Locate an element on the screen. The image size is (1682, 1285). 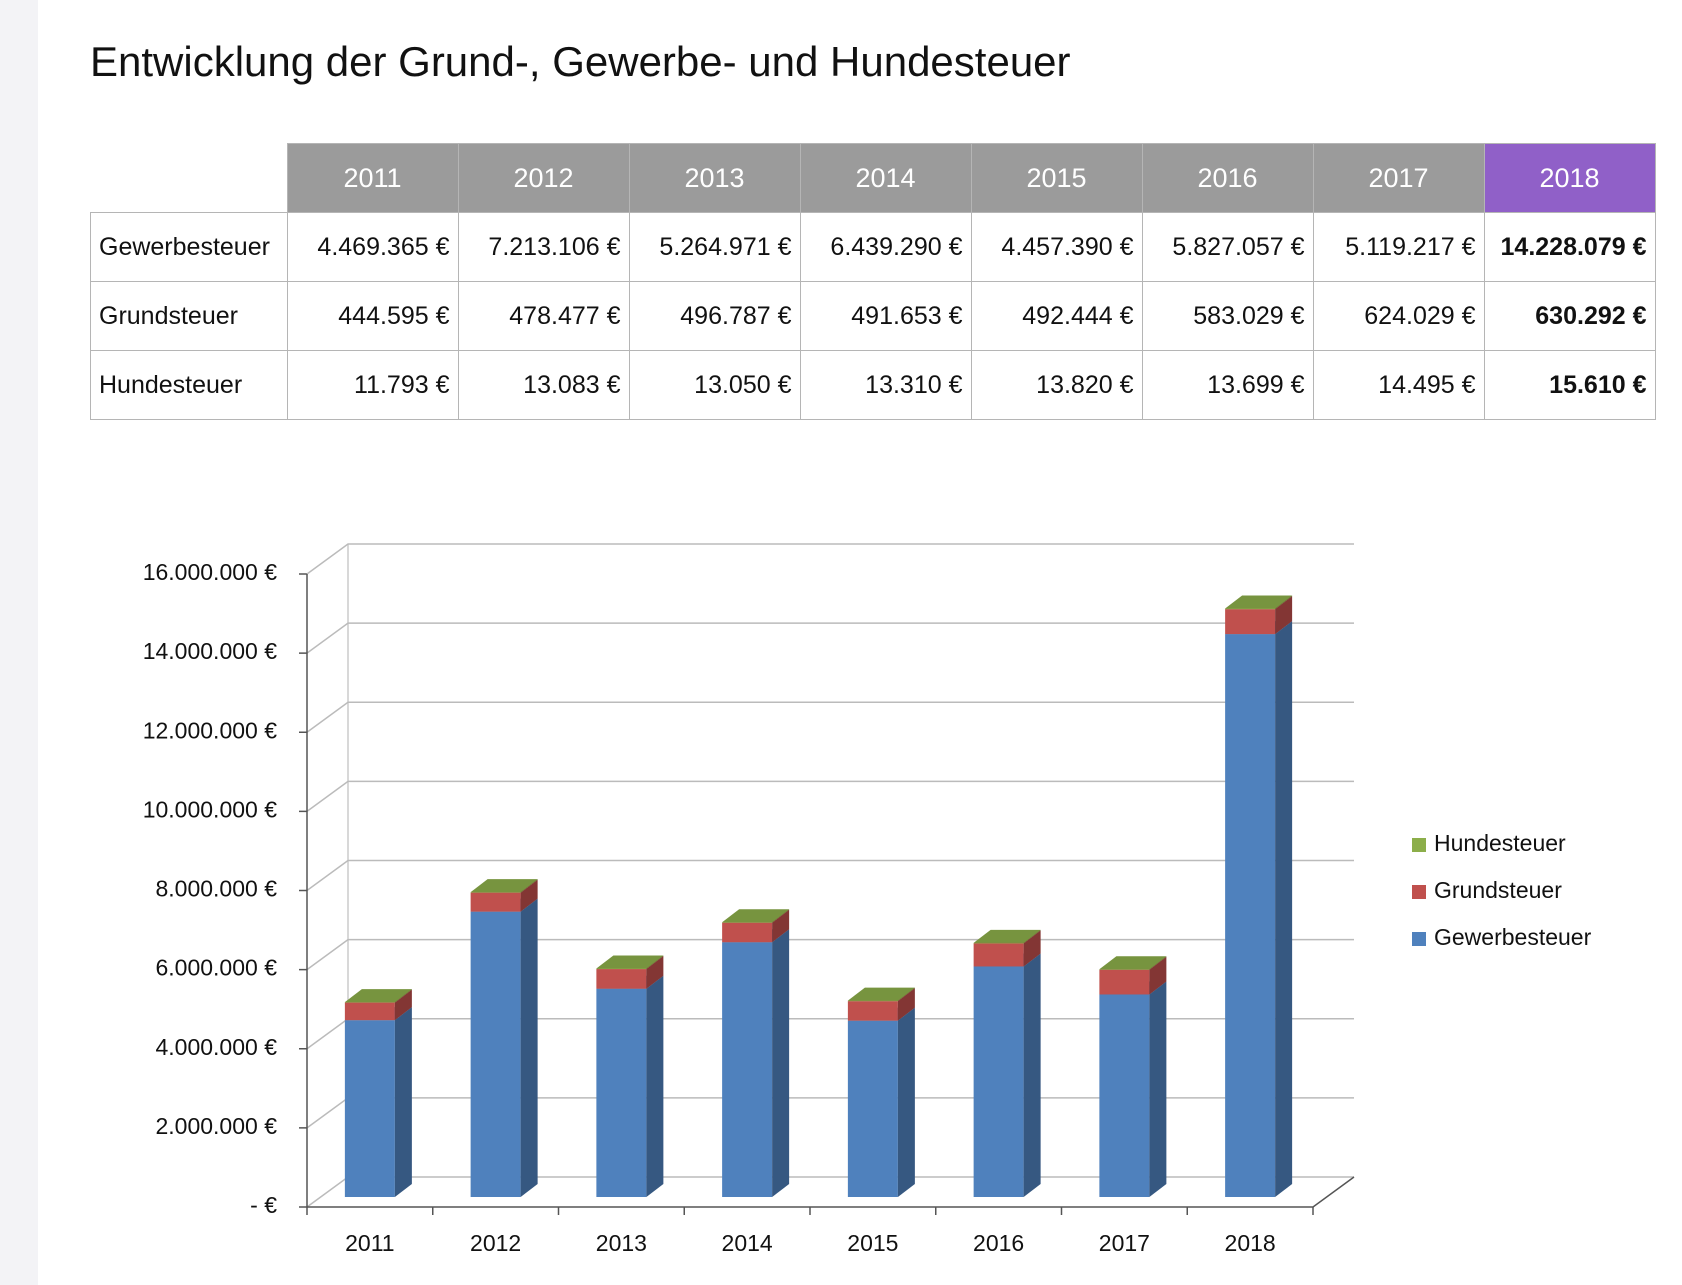
corner is located at coordinates (188, 178).